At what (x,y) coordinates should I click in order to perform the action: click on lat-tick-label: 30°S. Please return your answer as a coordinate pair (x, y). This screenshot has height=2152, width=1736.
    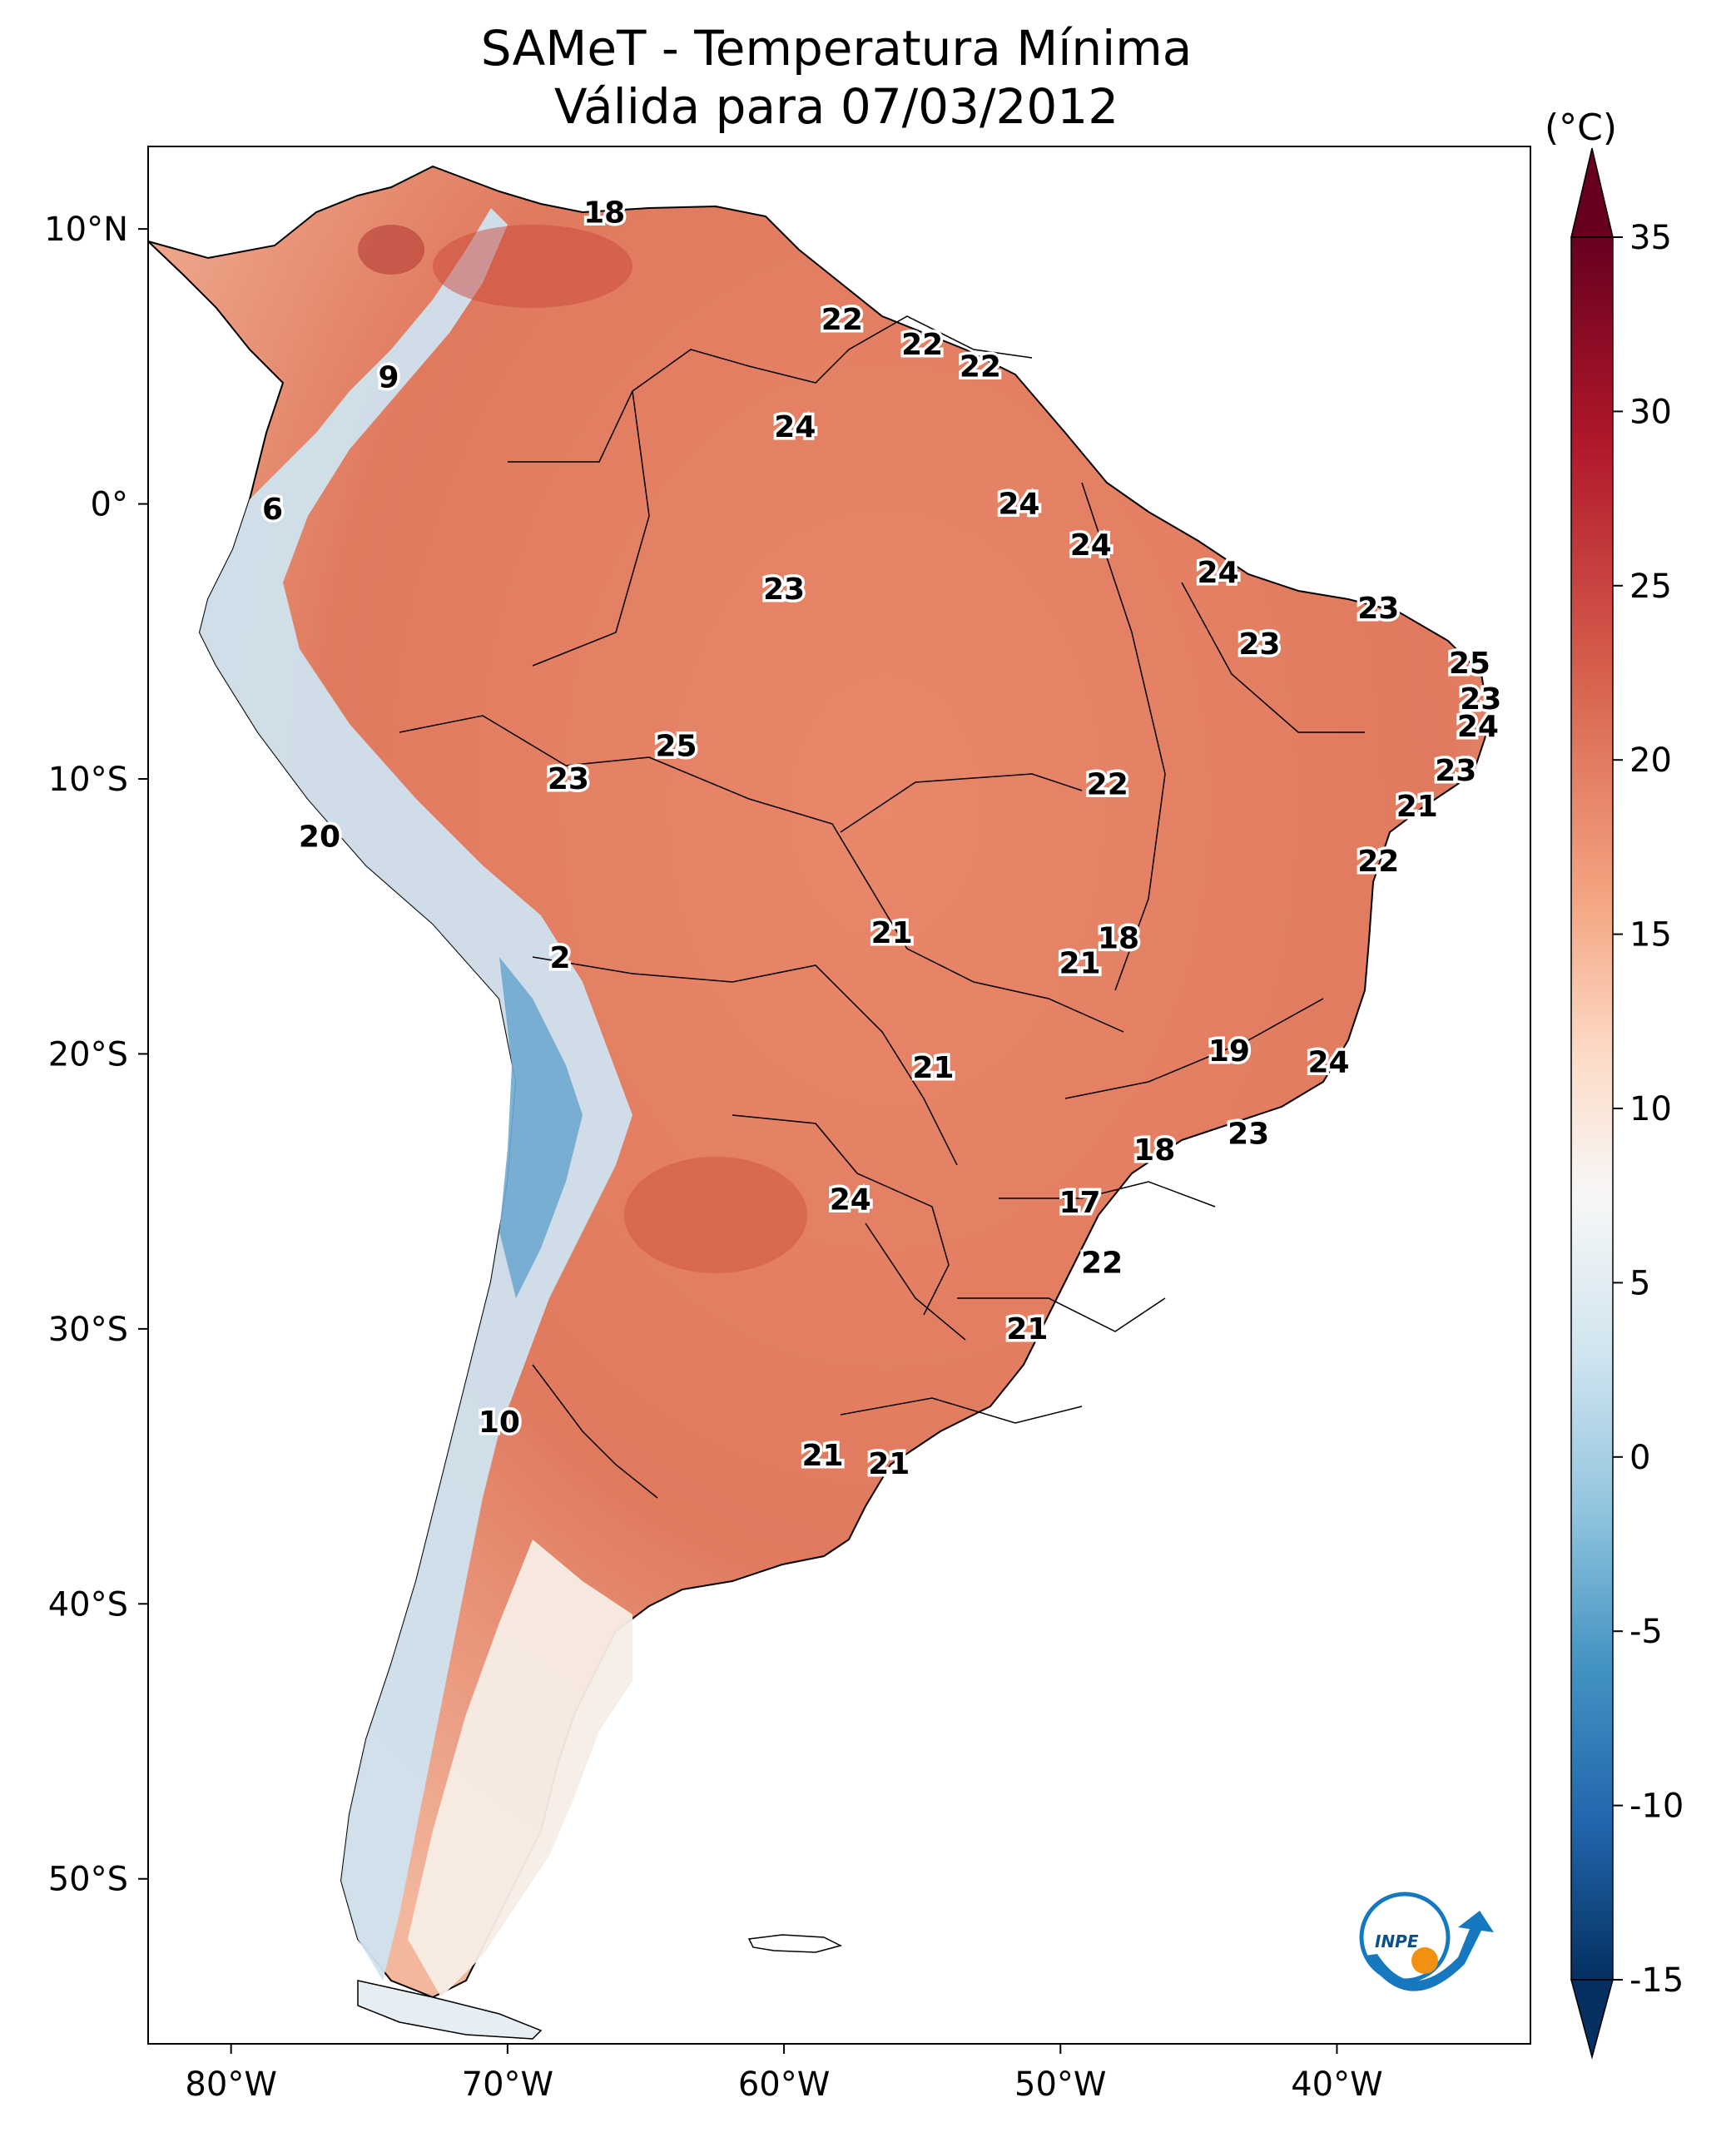
    Looking at the image, I should click on (88, 1330).